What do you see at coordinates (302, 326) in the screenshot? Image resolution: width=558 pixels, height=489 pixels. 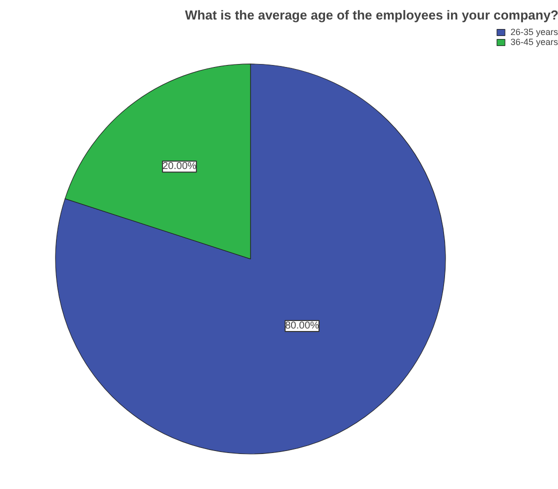 I see `data-label: 80.00%` at bounding box center [302, 326].